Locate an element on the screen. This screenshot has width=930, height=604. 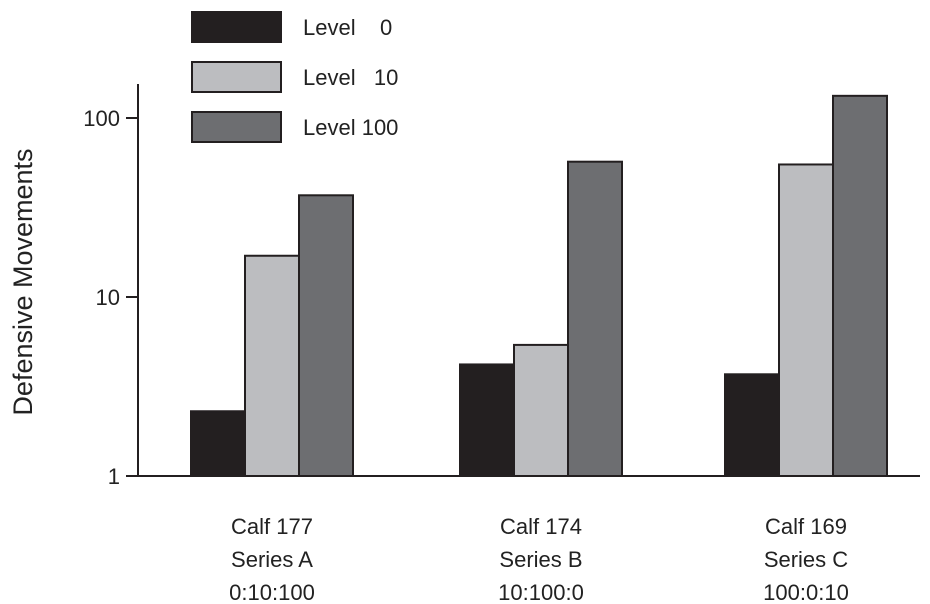
category-label: 0:10:100 is located at coordinates (272, 592).